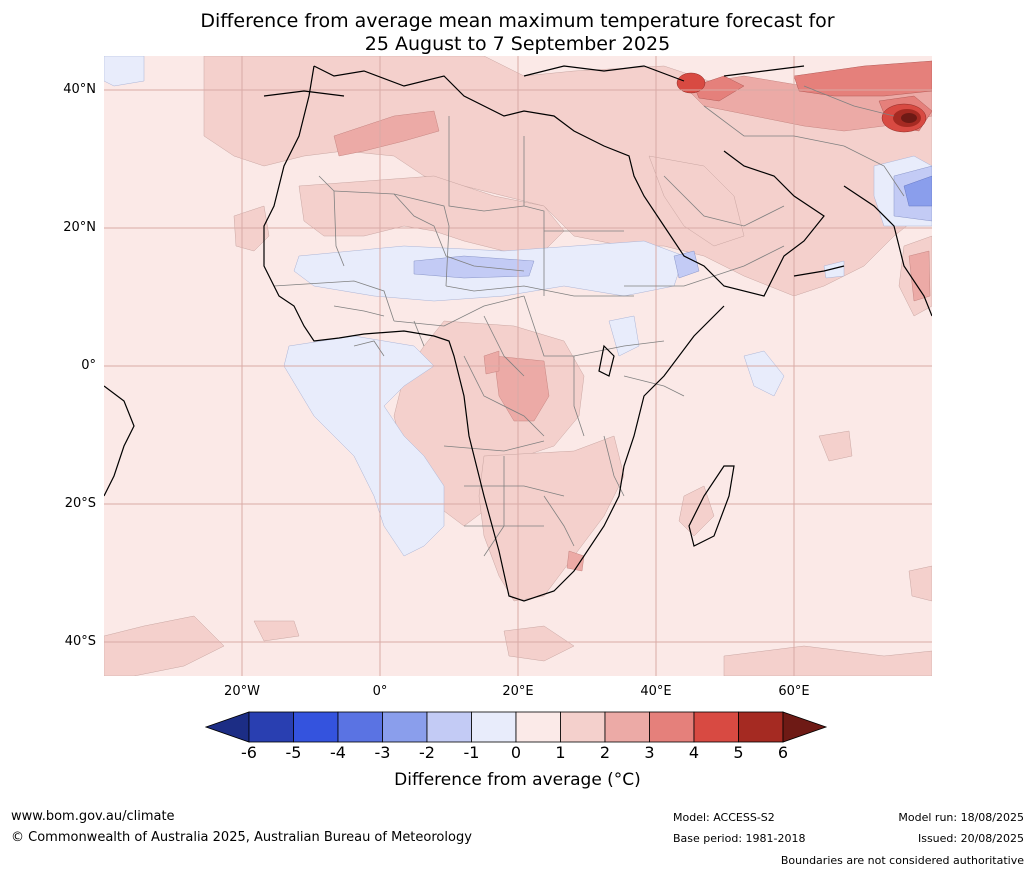 This screenshot has width=1035, height=873. I want to click on footer-website: www.bom.gov.au/climate, so click(93, 816).